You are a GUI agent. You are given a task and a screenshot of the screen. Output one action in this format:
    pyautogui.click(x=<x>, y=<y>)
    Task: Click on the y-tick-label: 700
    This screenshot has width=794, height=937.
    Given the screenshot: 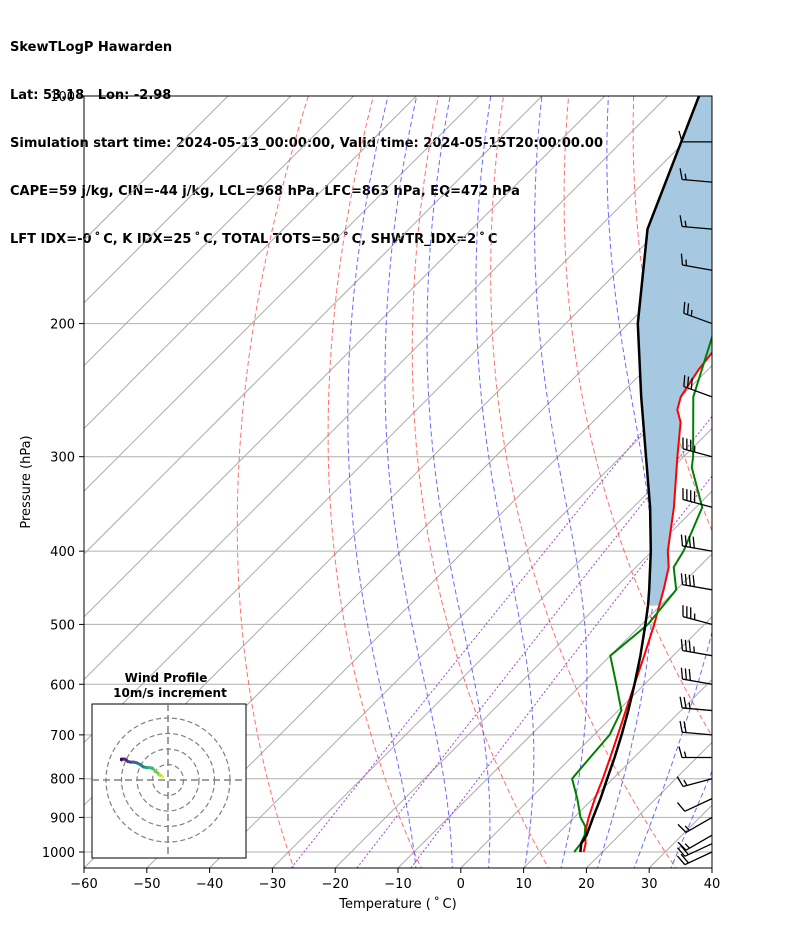 What is the action you would take?
    pyautogui.click(x=62, y=736)
    